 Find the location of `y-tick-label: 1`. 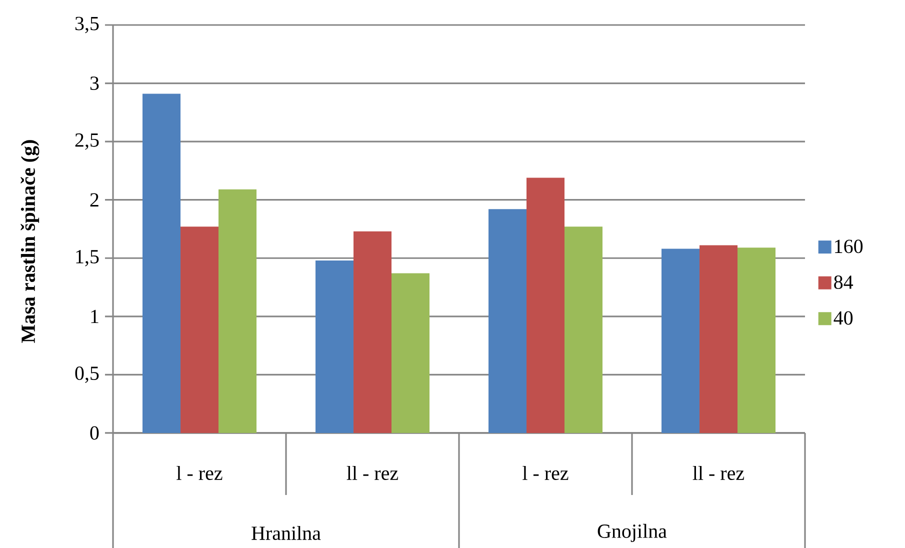

y-tick-label: 1 is located at coordinates (94, 317).